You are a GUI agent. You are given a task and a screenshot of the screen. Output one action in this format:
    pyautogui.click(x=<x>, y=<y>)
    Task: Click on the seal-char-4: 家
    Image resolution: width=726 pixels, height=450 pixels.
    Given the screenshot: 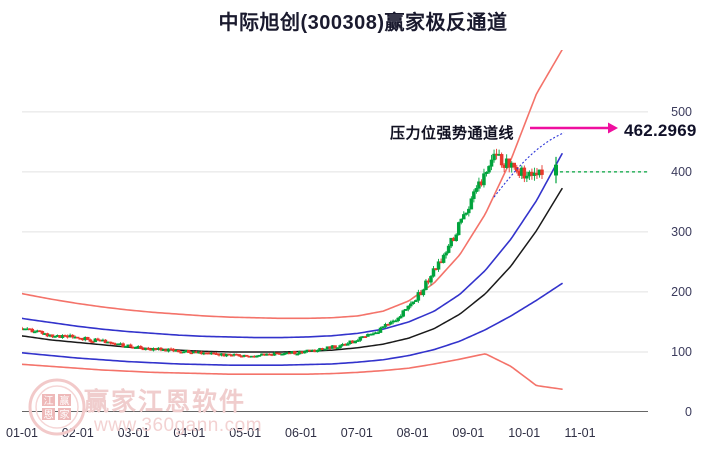 What is the action you would take?
    pyautogui.click(x=65, y=414)
    